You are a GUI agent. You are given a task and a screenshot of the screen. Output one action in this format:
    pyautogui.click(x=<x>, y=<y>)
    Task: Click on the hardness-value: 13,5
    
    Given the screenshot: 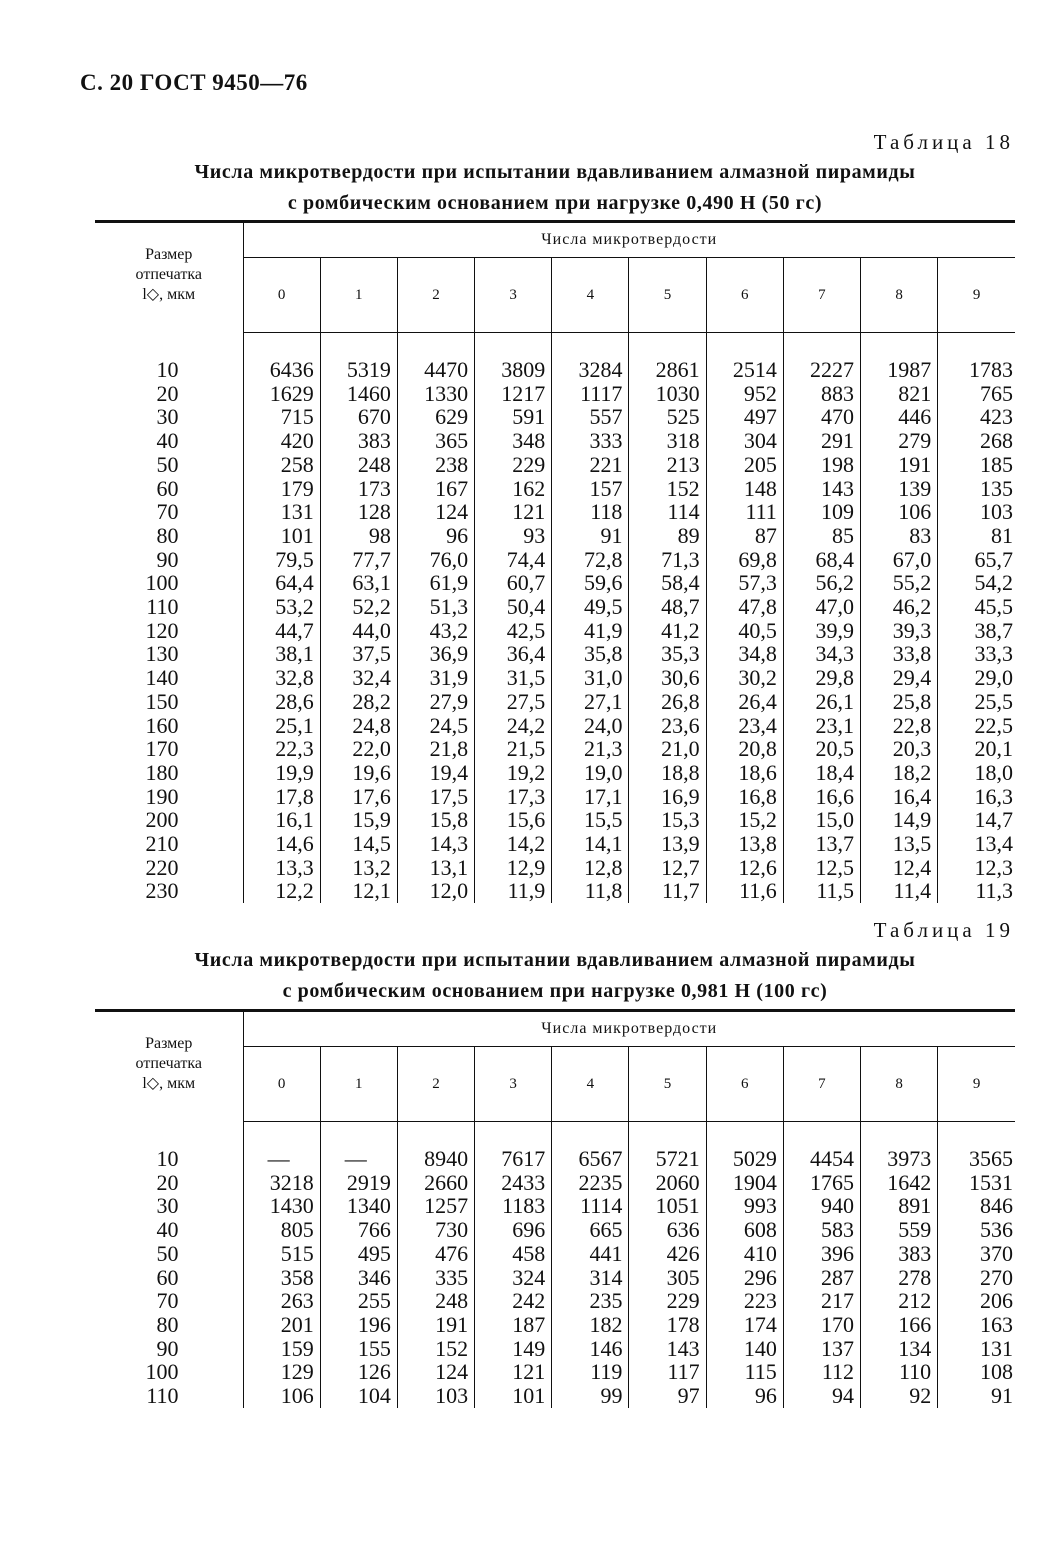 What is the action you would take?
    pyautogui.click(x=899, y=844)
    